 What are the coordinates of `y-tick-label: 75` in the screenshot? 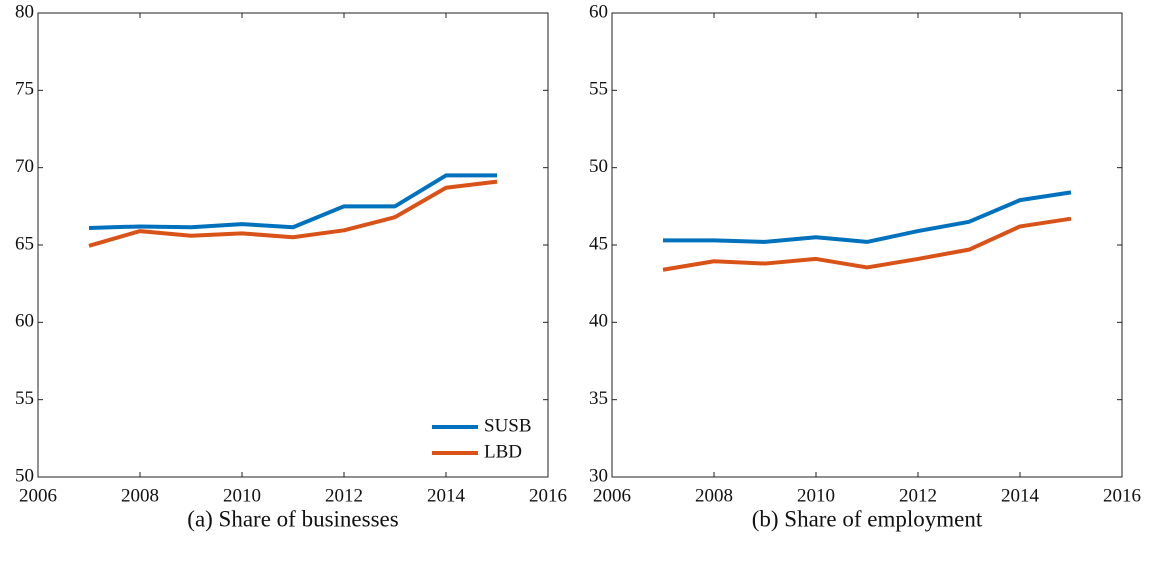 It's located at (24, 89).